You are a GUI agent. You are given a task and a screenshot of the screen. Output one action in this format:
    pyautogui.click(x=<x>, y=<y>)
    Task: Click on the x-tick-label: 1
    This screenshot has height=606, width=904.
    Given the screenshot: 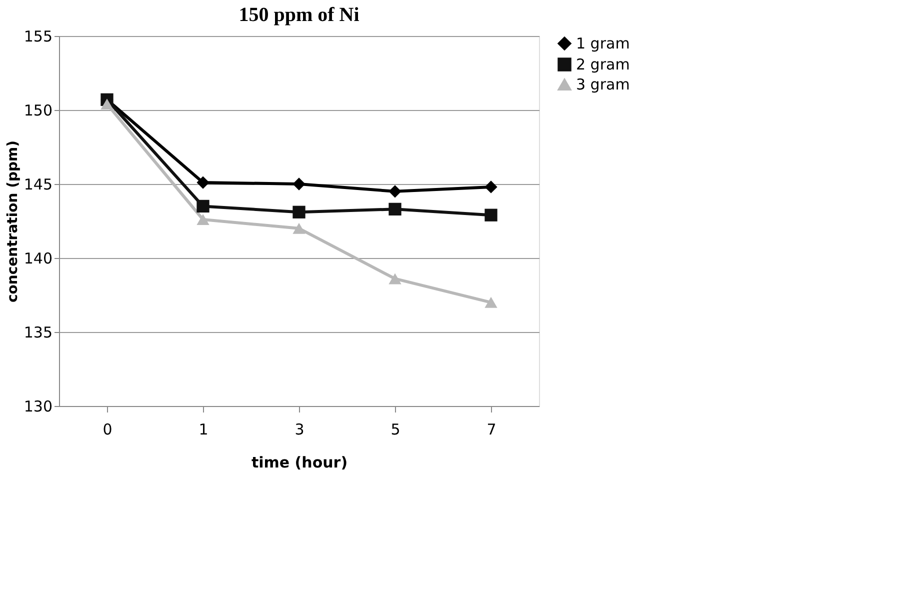 What is the action you would take?
    pyautogui.click(x=203, y=429)
    